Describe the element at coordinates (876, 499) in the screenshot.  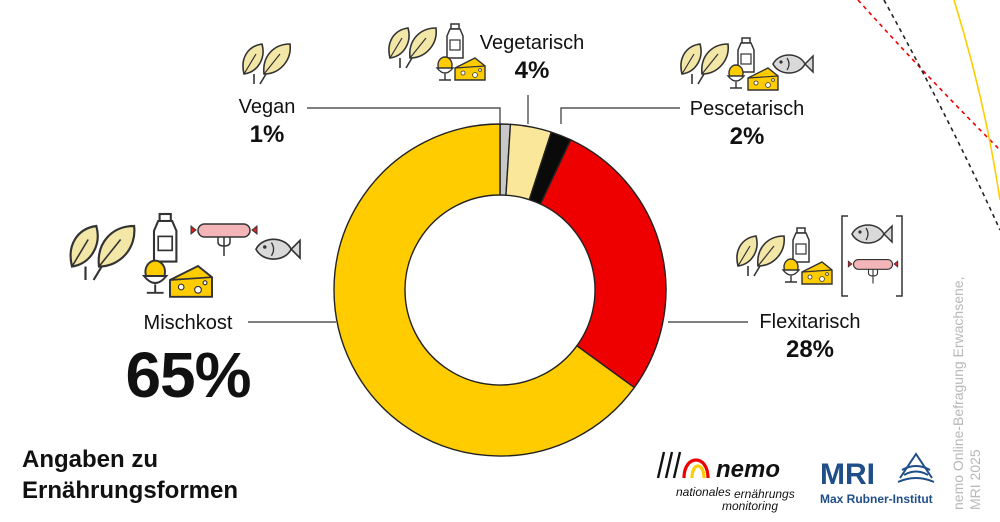
I see `mri-logo-sub: Max Rubner-Institut` at that location.